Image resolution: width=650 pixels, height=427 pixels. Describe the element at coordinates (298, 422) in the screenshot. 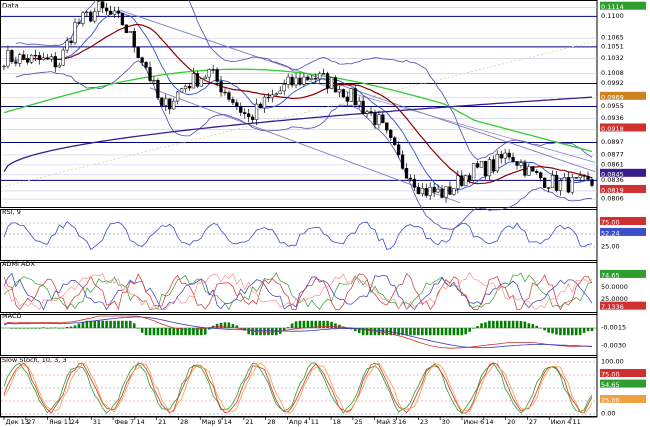

I see `x-tick-label-13: Апр 4` at that location.